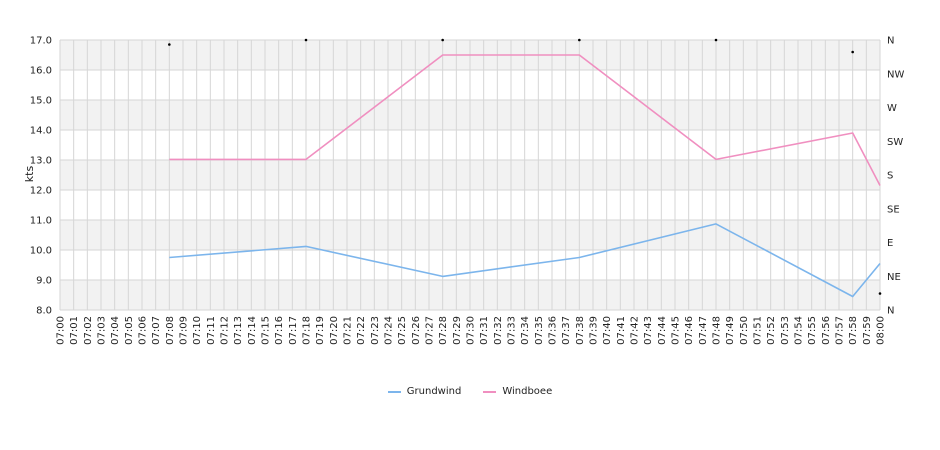  What do you see at coordinates (892, 108) in the screenshot?
I see `y2-tick-label: W` at bounding box center [892, 108].